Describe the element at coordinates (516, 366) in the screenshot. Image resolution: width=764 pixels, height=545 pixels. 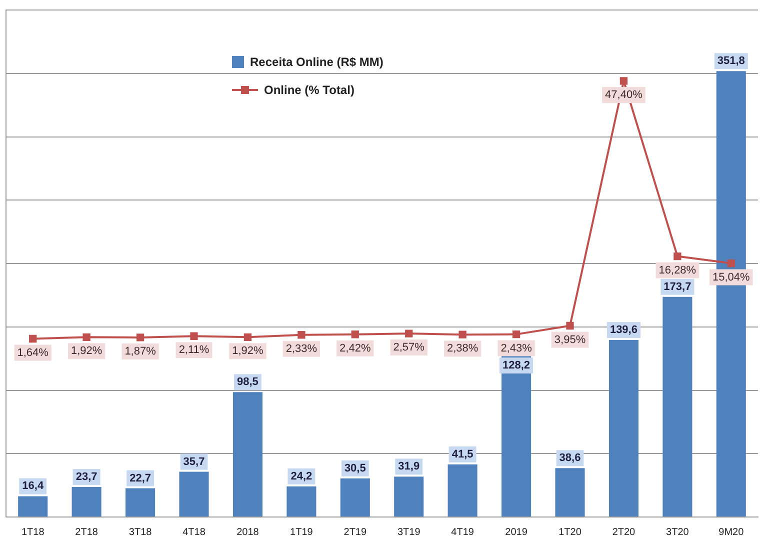
I see `data-label: 128,2` at that location.